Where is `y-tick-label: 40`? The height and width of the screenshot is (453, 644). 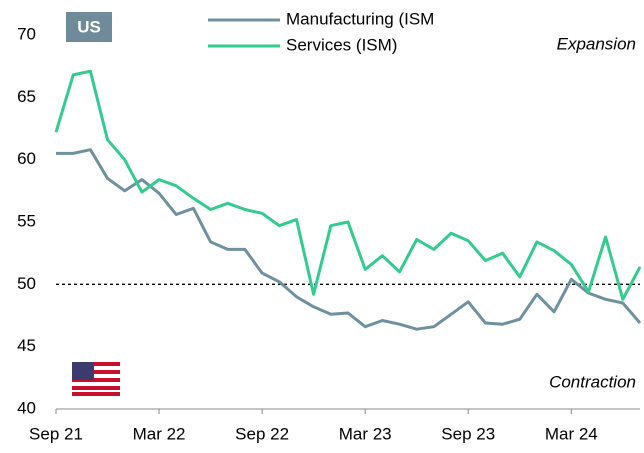
y-tick-label: 40 is located at coordinates (26, 407).